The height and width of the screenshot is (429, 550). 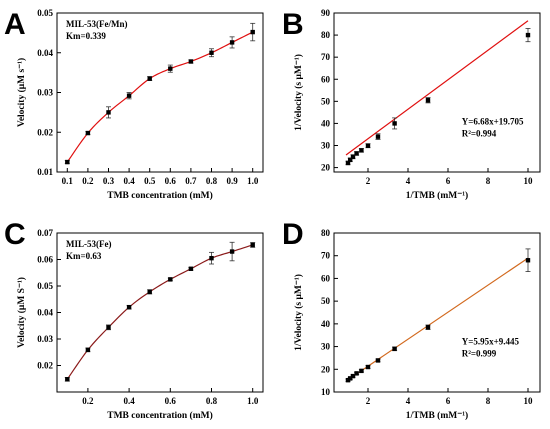 What do you see at coordinates (15, 234) in the screenshot?
I see `panel-letter-c: C` at bounding box center [15, 234].